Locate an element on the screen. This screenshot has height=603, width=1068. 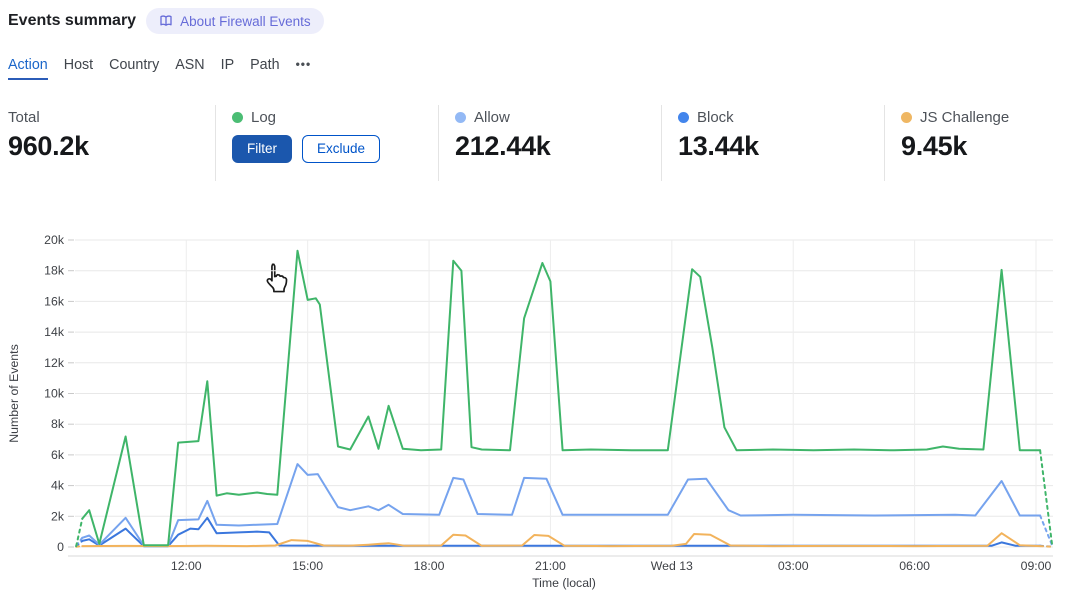
about-badge-label: About Firewall Events is located at coordinates (245, 21).